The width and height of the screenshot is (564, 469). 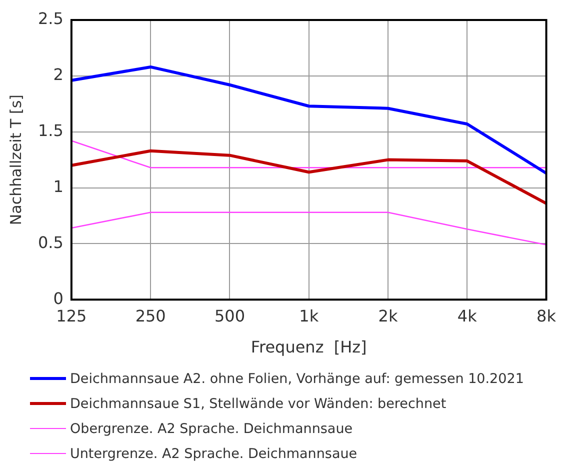 I want to click on legend-label: Deichmannsaue A2. ohne Folien, Vorhänge auf: gemessen 10.2021, so click(x=297, y=378).